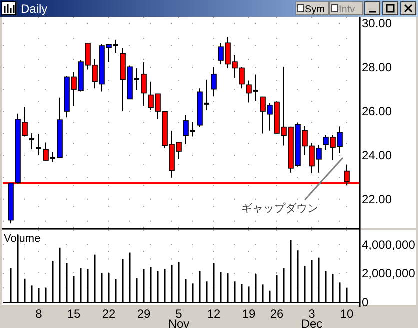 This screenshot has height=328, width=418. Describe the element at coordinates (313, 9) in the screenshot. I see `button: Sym` at that location.